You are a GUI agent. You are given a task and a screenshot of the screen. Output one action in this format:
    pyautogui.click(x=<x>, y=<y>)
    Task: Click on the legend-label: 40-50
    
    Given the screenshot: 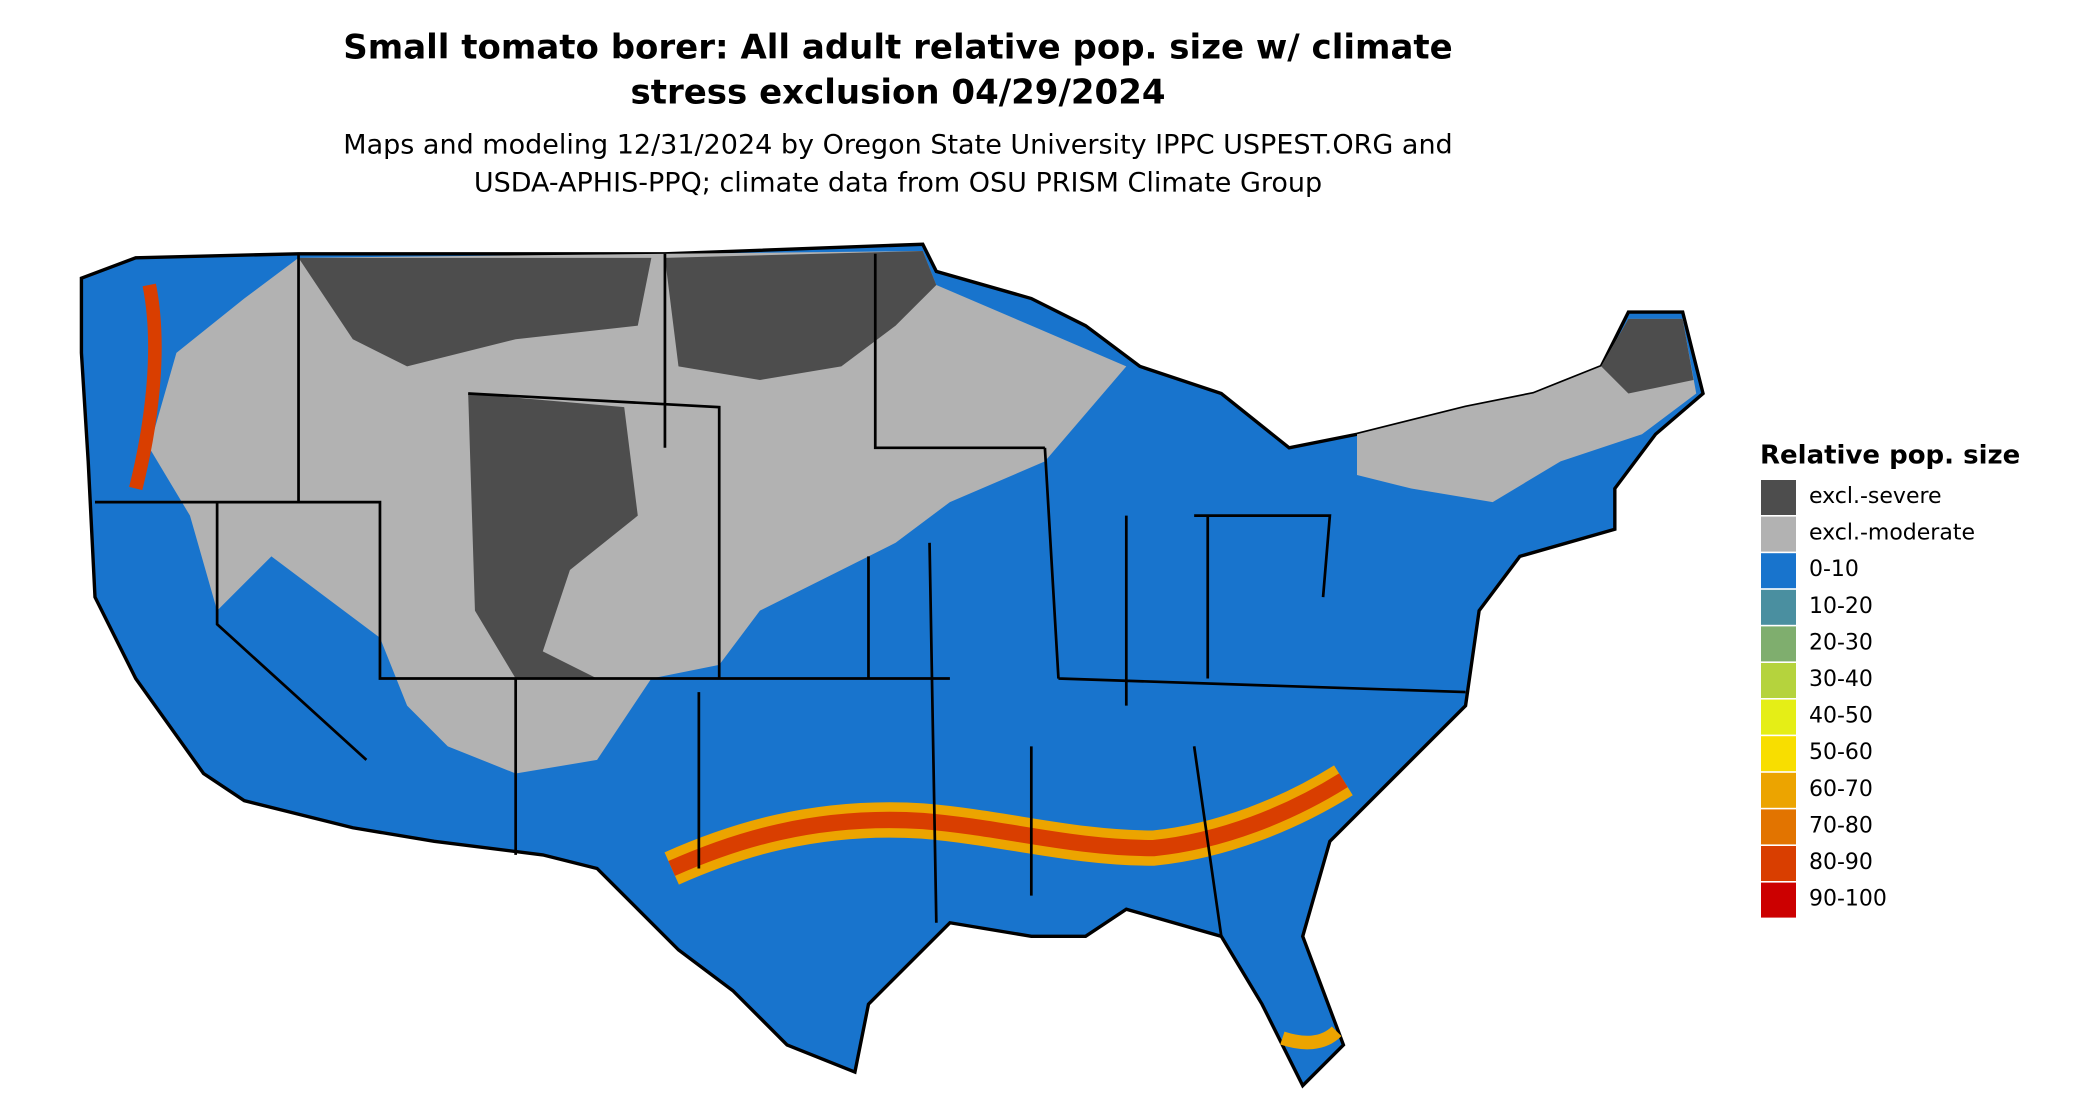 What is the action you would take?
    pyautogui.click(x=1841, y=716)
    